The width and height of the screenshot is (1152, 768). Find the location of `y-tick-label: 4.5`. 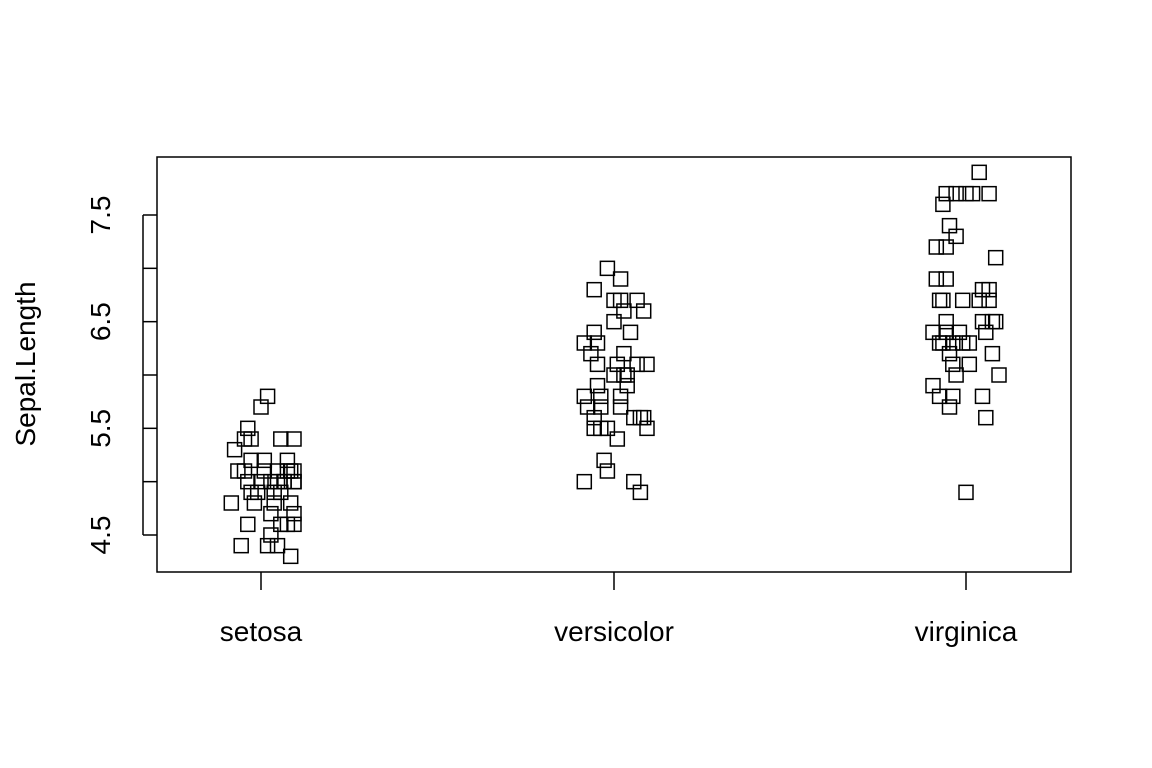

y-tick-label: 4.5 is located at coordinates (100, 535).